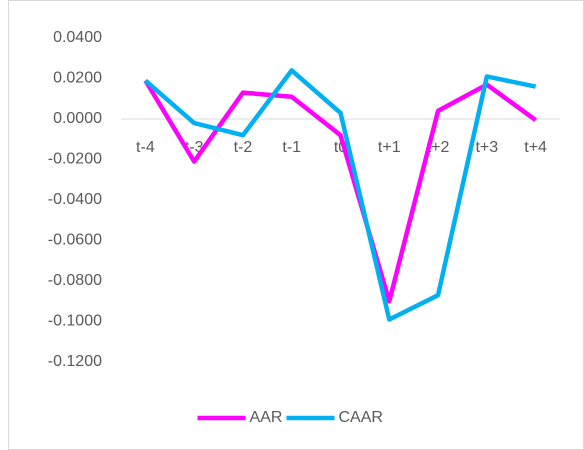 Image resolution: width=584 pixels, height=450 pixels. Describe the element at coordinates (291, 147) in the screenshot. I see `x-tick-label: t-1` at that location.